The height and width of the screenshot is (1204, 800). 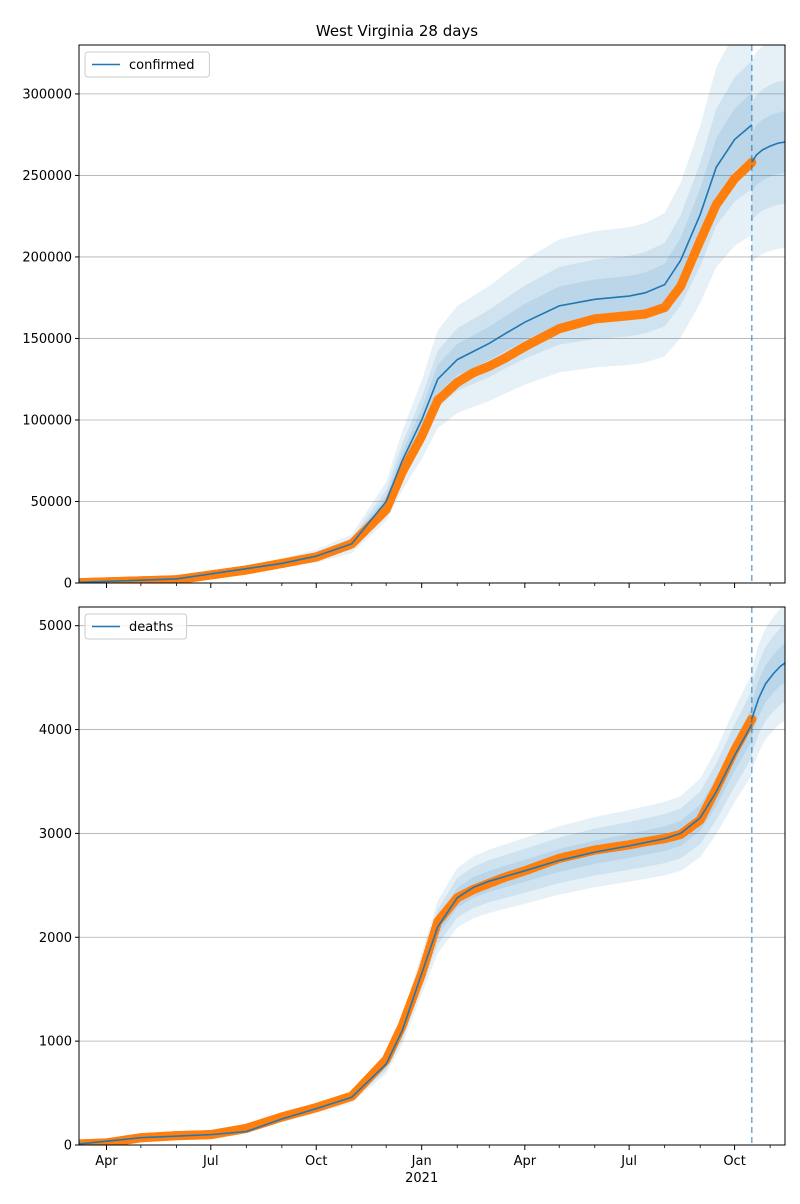 What do you see at coordinates (421, 1161) in the screenshot?
I see `x-tick-label: Jan` at bounding box center [421, 1161].